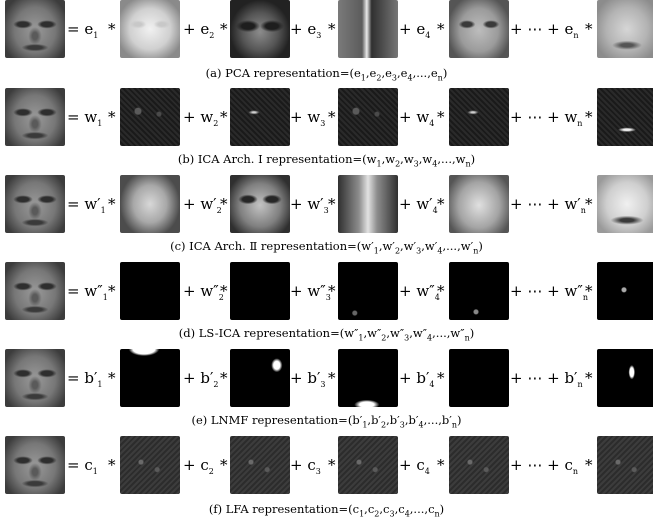 The width and height of the screenshot is (653, 522). Describe the element at coordinates (198, 32) in the screenshot. I see `coefficient-term: + e2` at that location.